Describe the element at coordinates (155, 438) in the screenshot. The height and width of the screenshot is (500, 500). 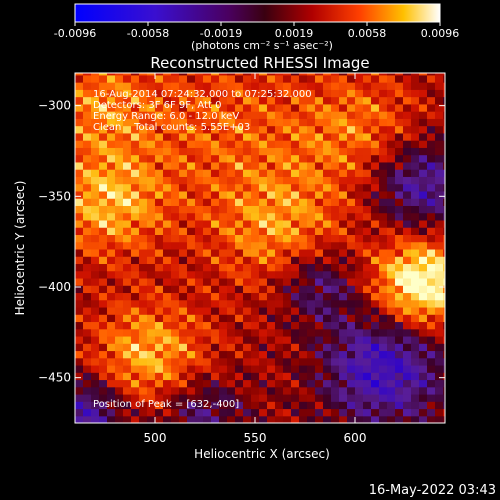
I see `x-tick-label: 500` at that location.